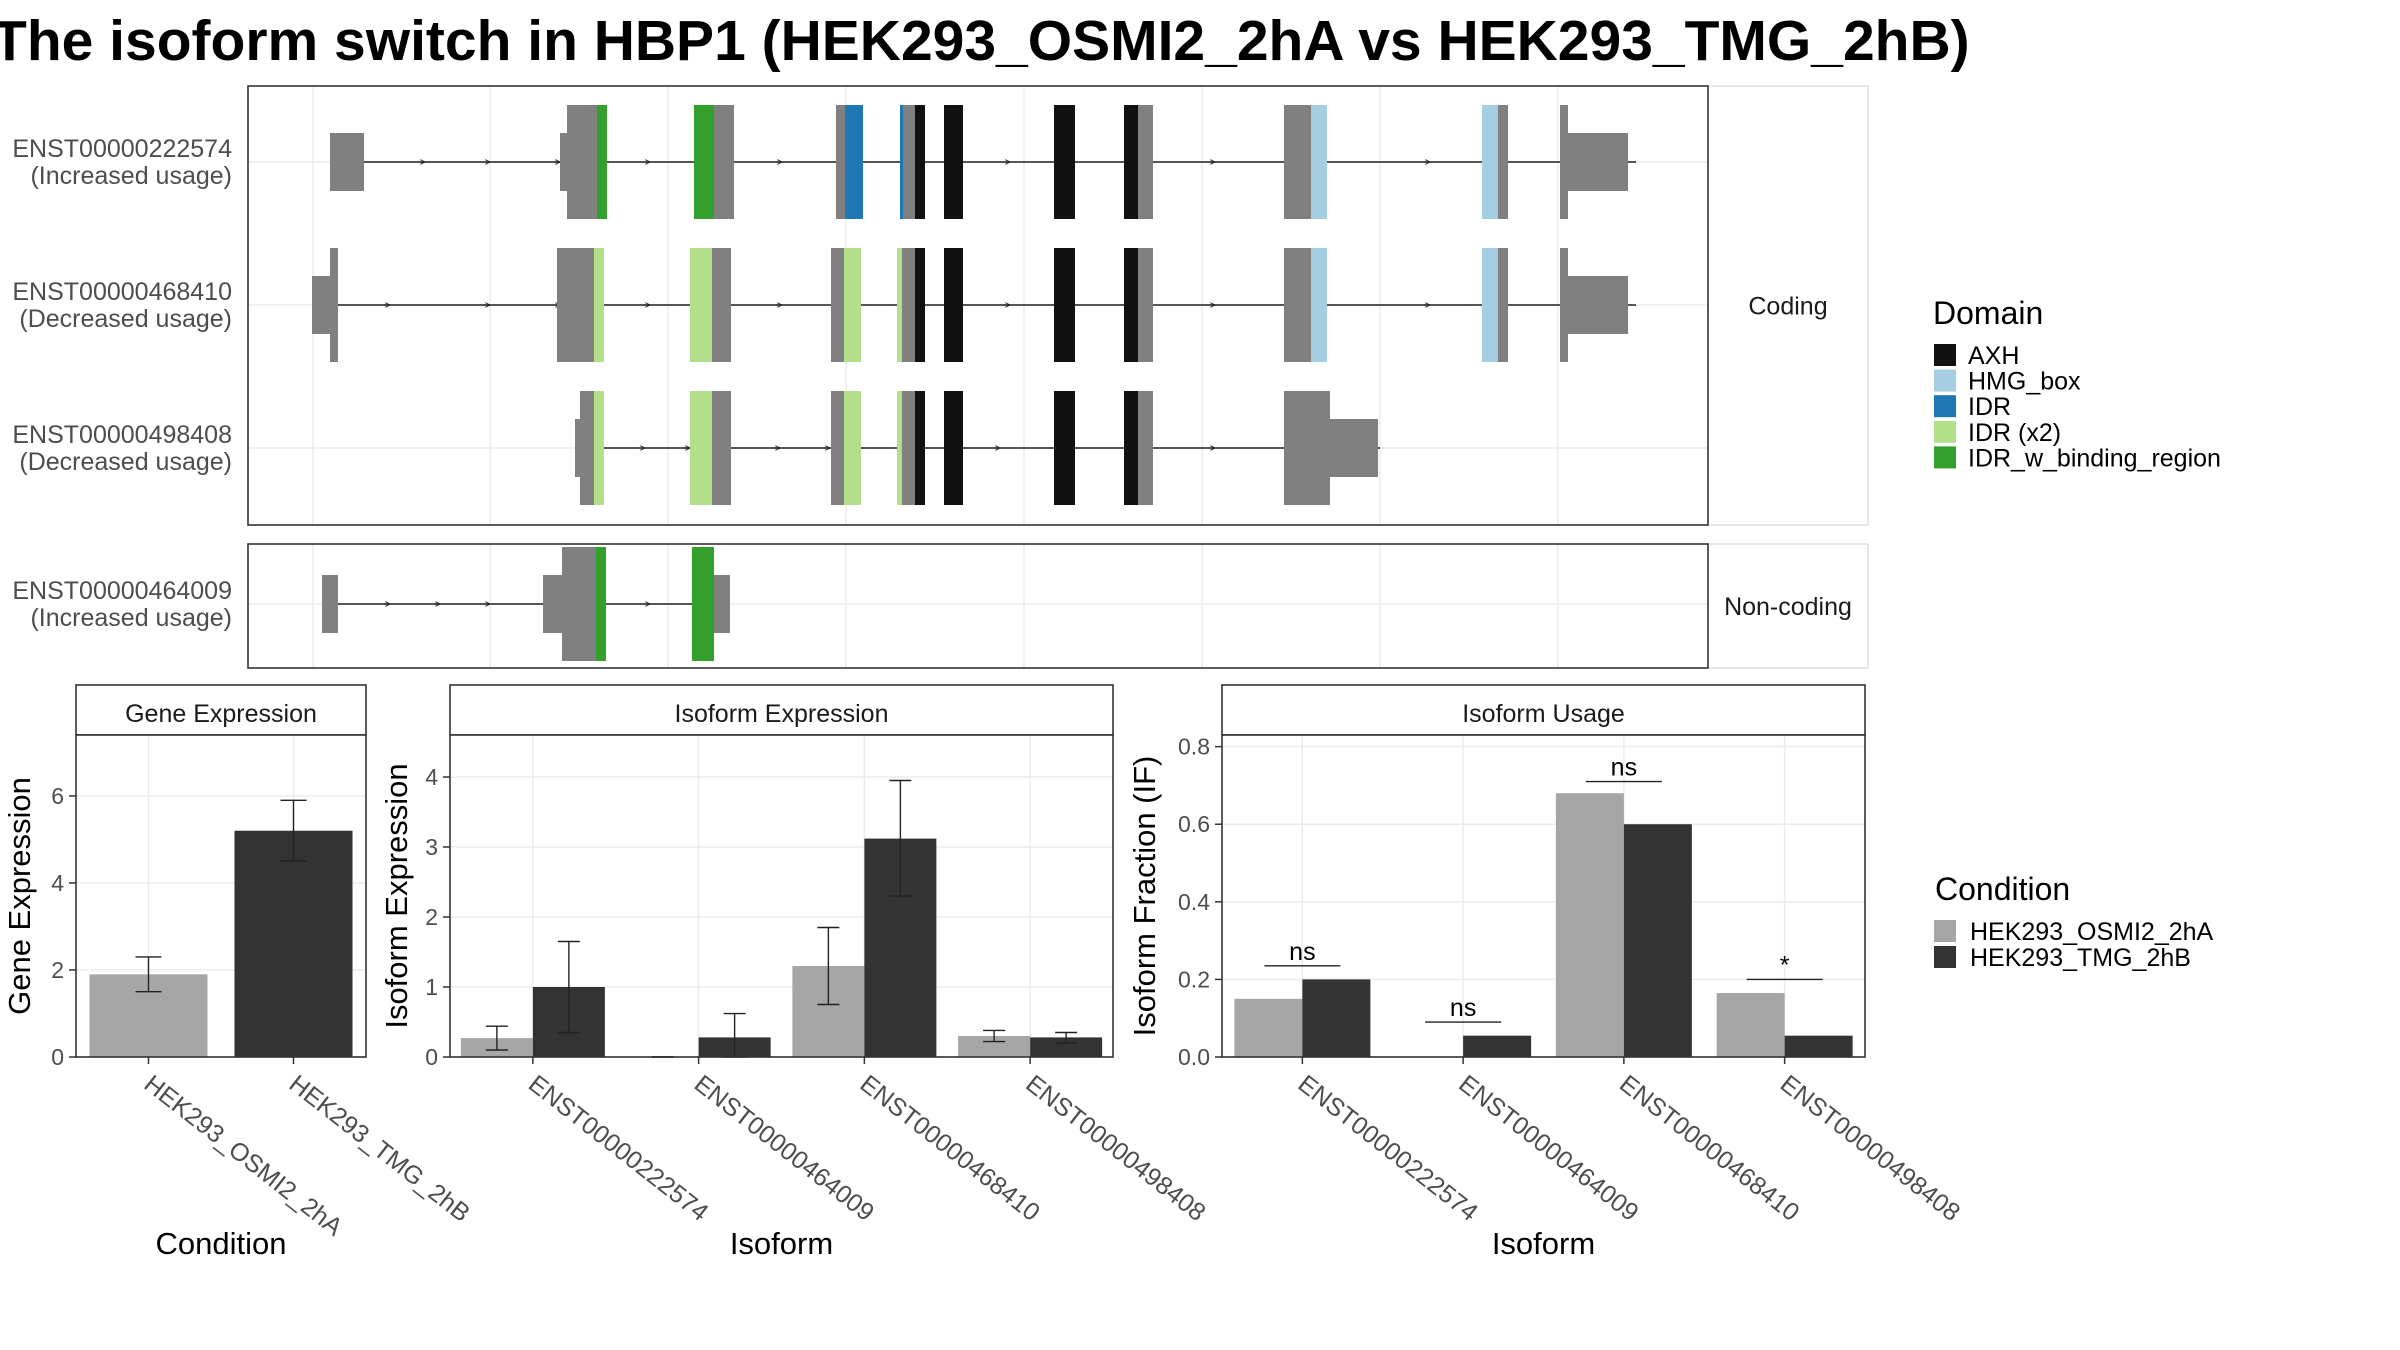 The image size is (2400, 1350). I want to click on transcript-id-label: ENST00000498408, so click(122, 435).